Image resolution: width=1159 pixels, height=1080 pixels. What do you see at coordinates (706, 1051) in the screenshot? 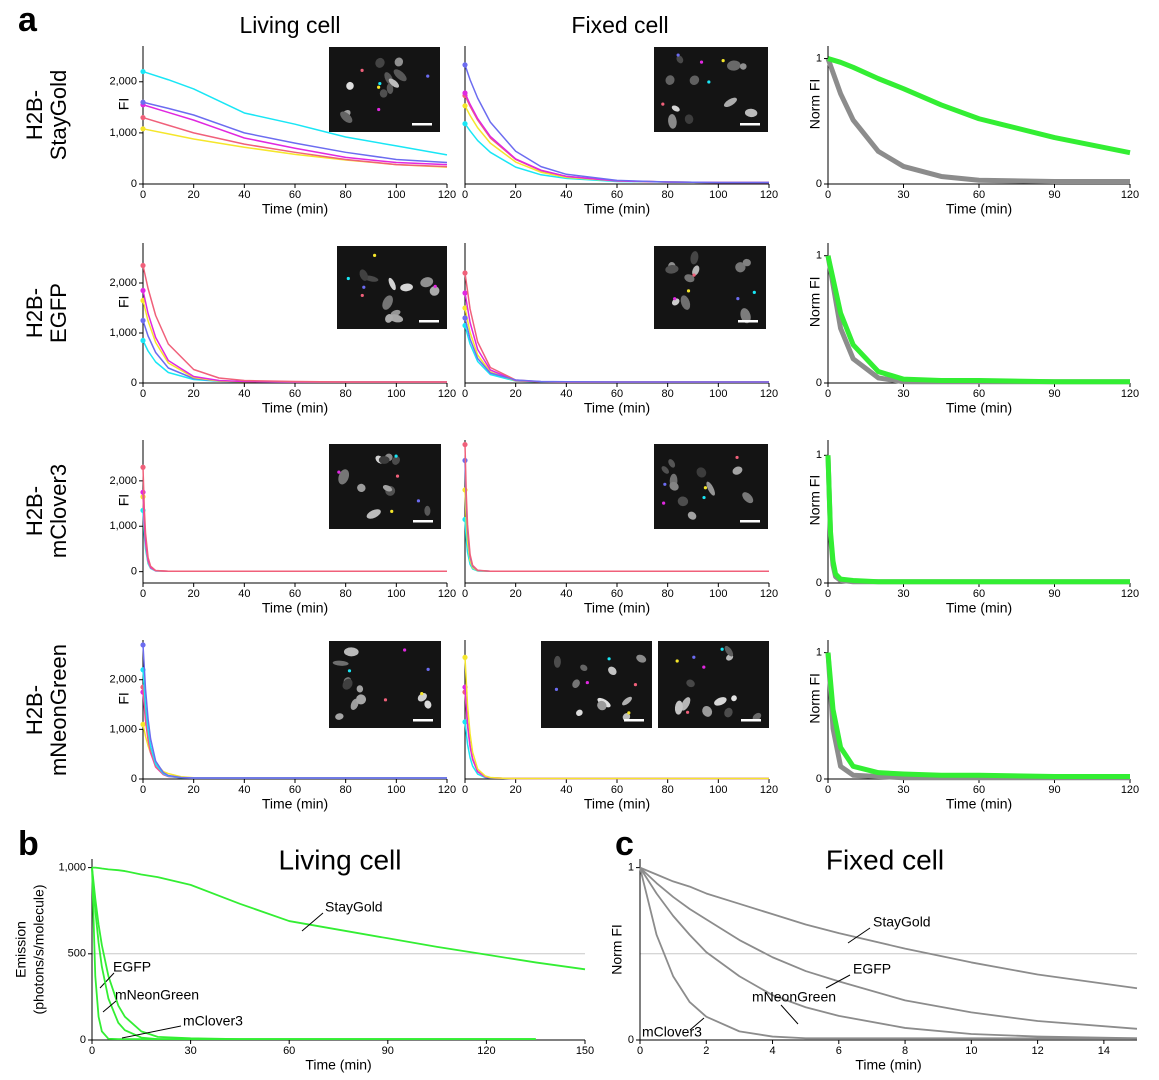
I see `x-tick-label: 2` at bounding box center [706, 1051].